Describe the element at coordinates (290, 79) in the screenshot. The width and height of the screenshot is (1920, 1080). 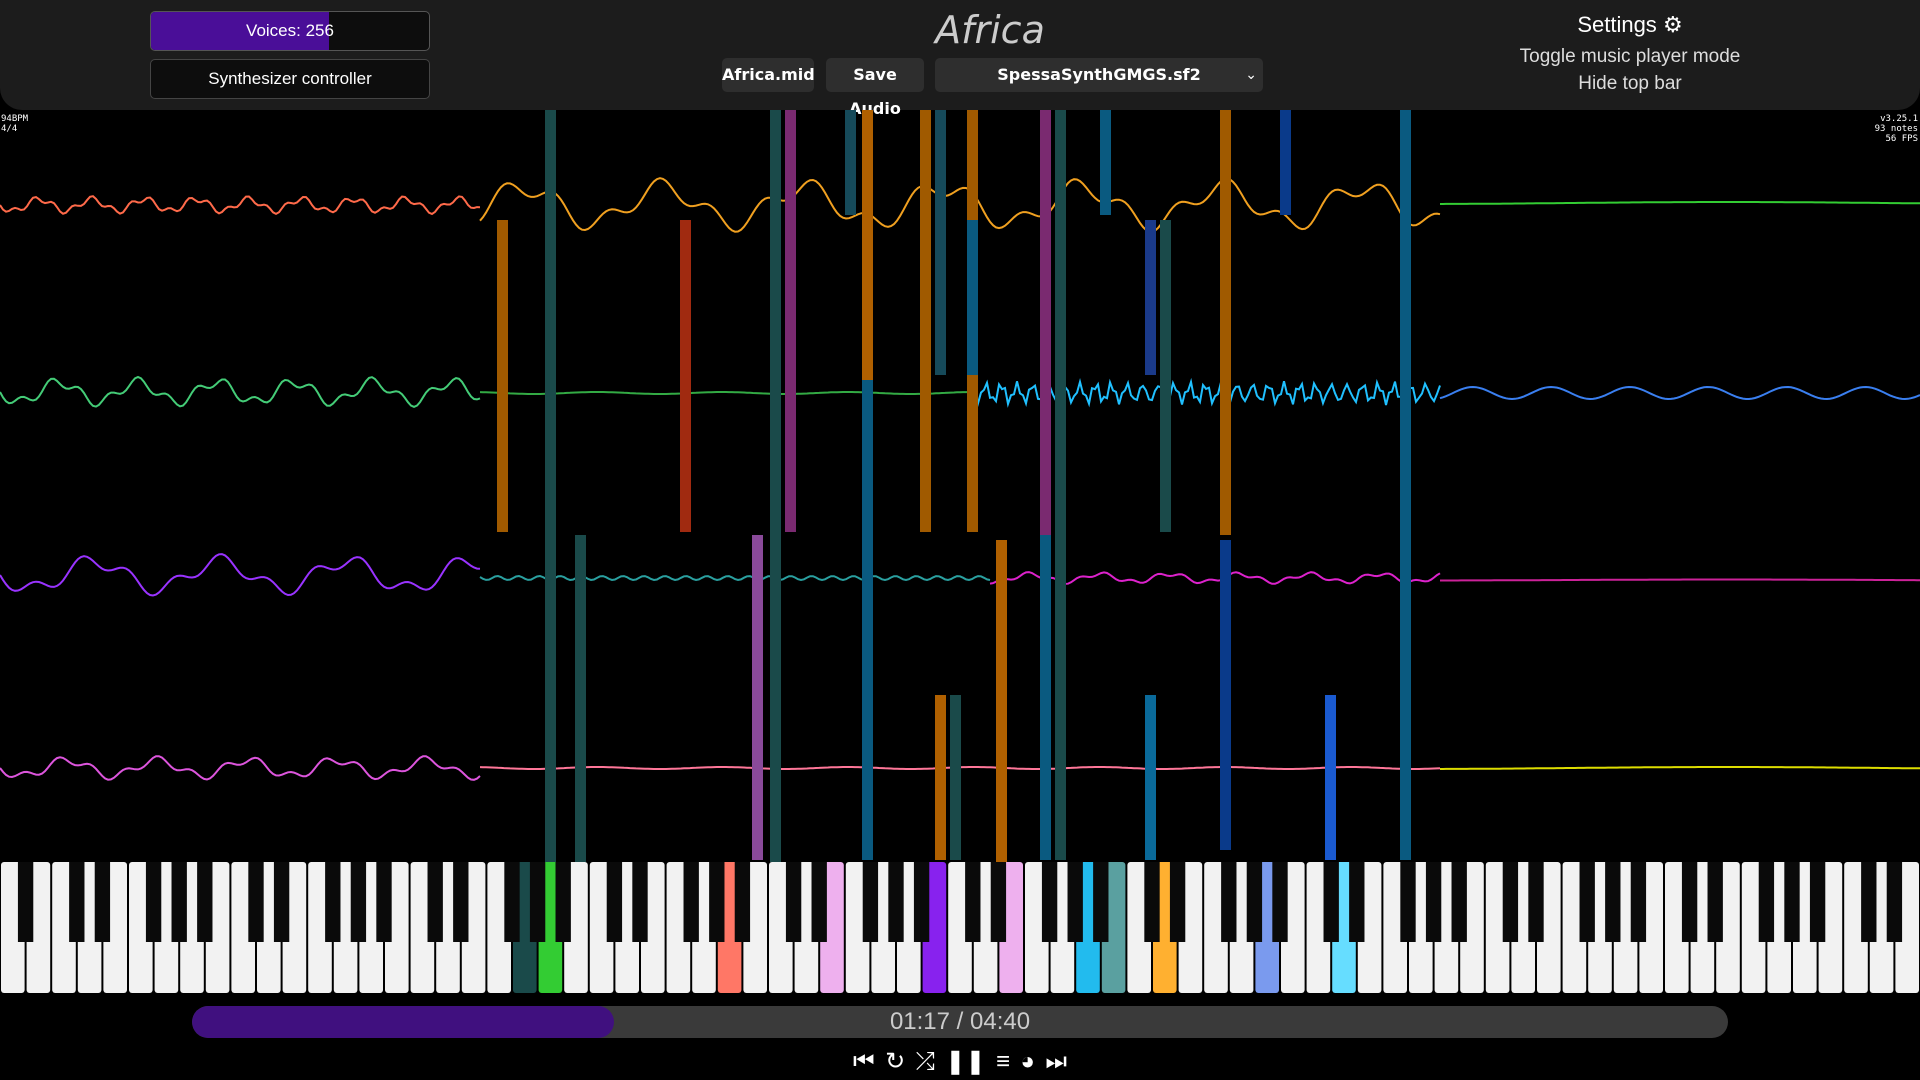
I see `synthesizer-controller-button: Synthesizer controller` at that location.